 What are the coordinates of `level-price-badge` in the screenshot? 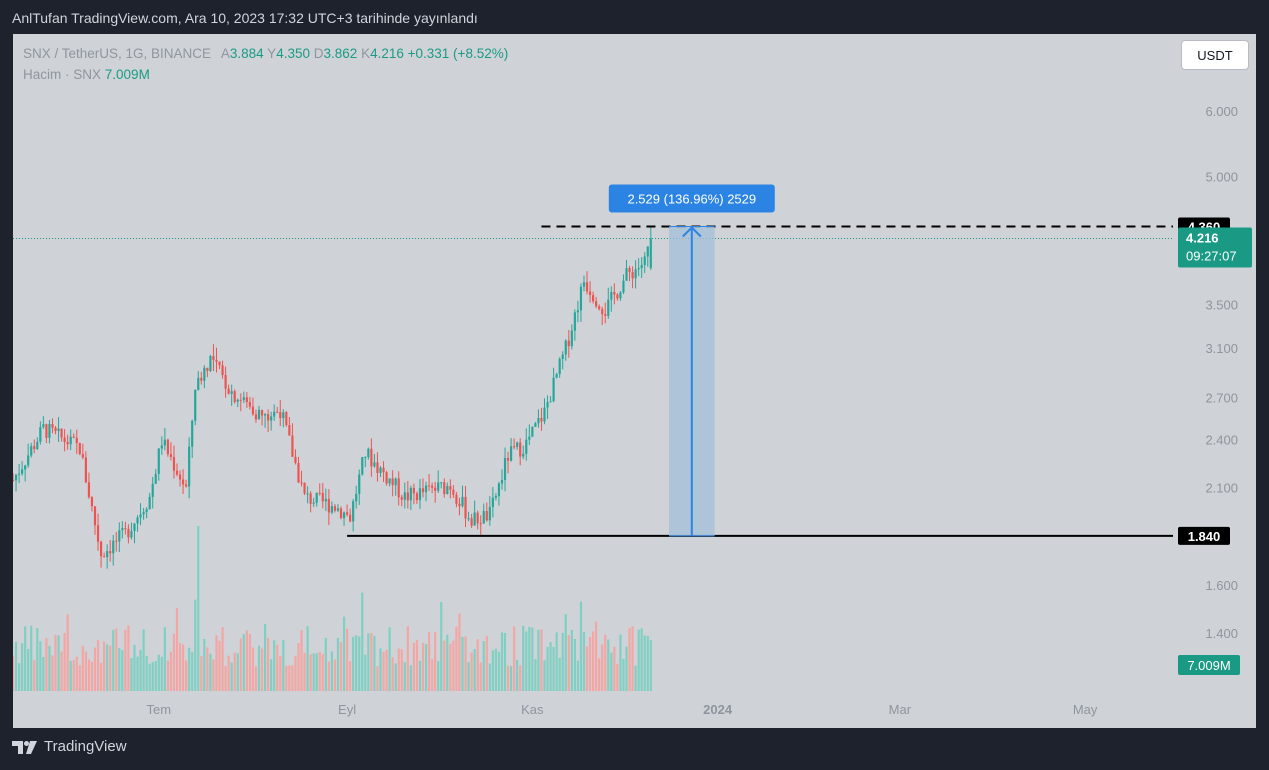 It's located at (1204, 535).